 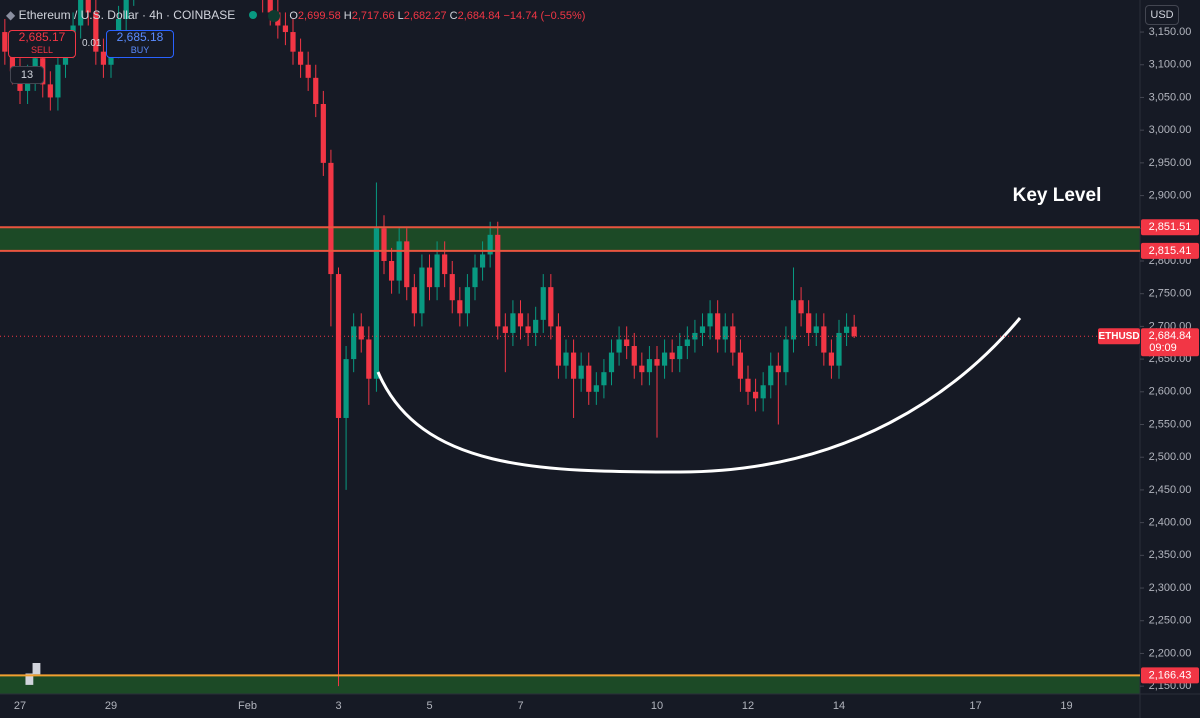 I want to click on y-tick-label: 2,300.00, so click(x=1170, y=588).